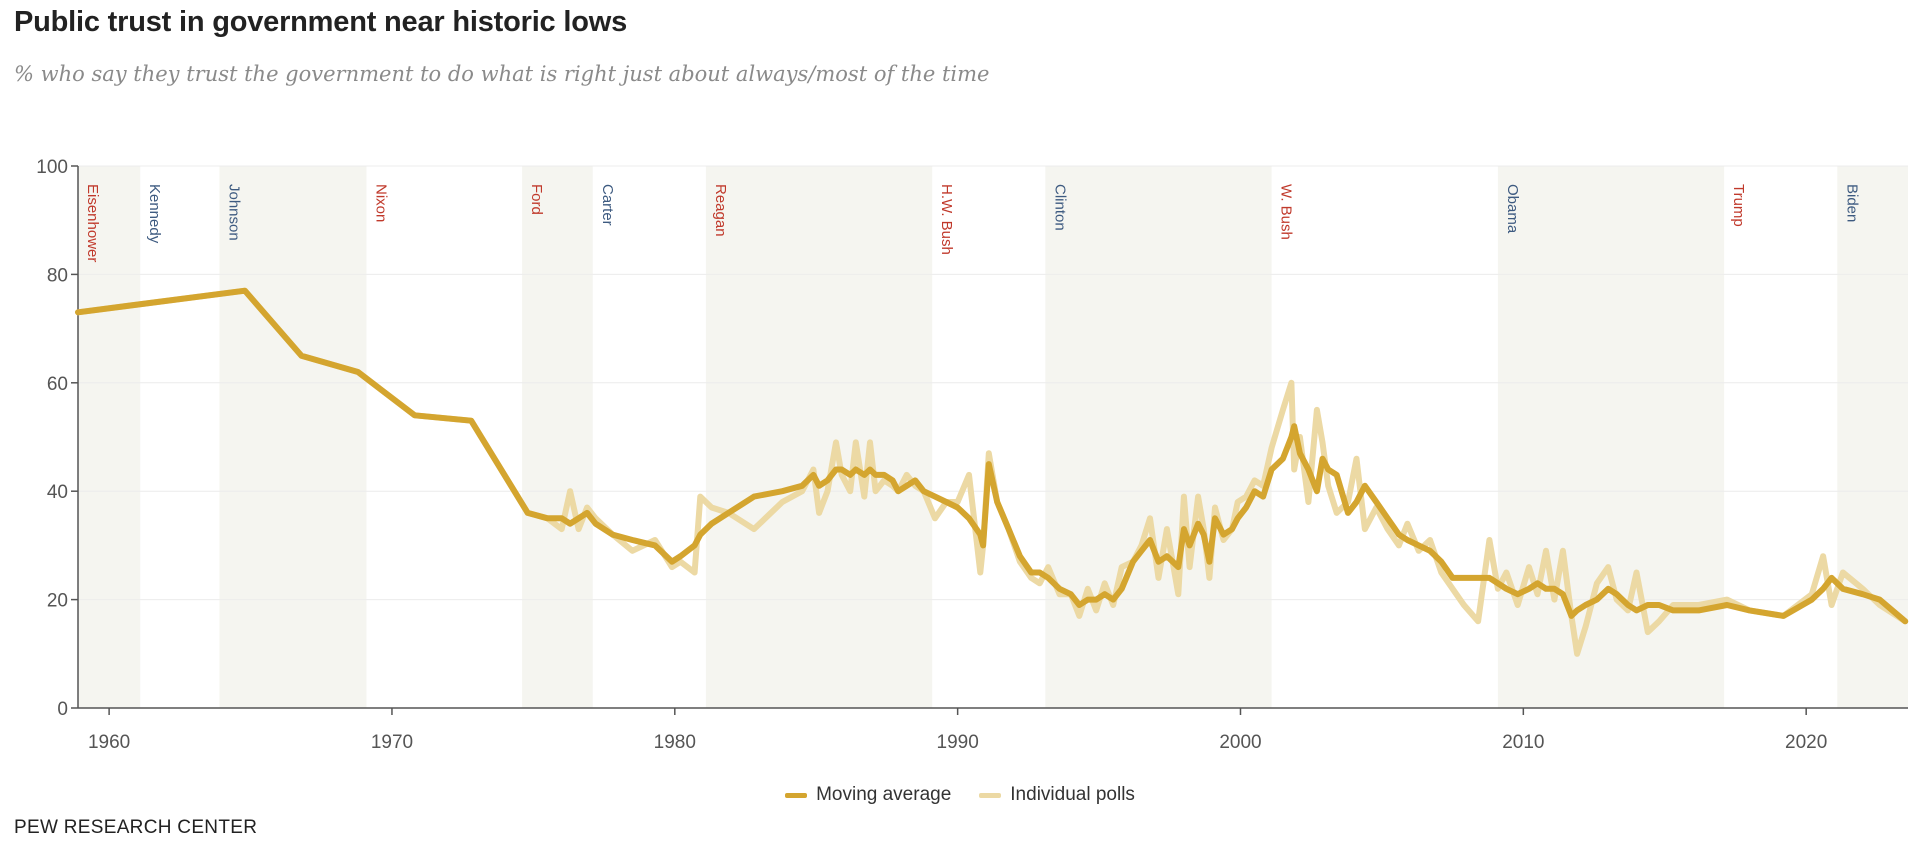  Describe the element at coordinates (1523, 742) in the screenshot. I see `x-tick-label-2010: 2010` at that location.